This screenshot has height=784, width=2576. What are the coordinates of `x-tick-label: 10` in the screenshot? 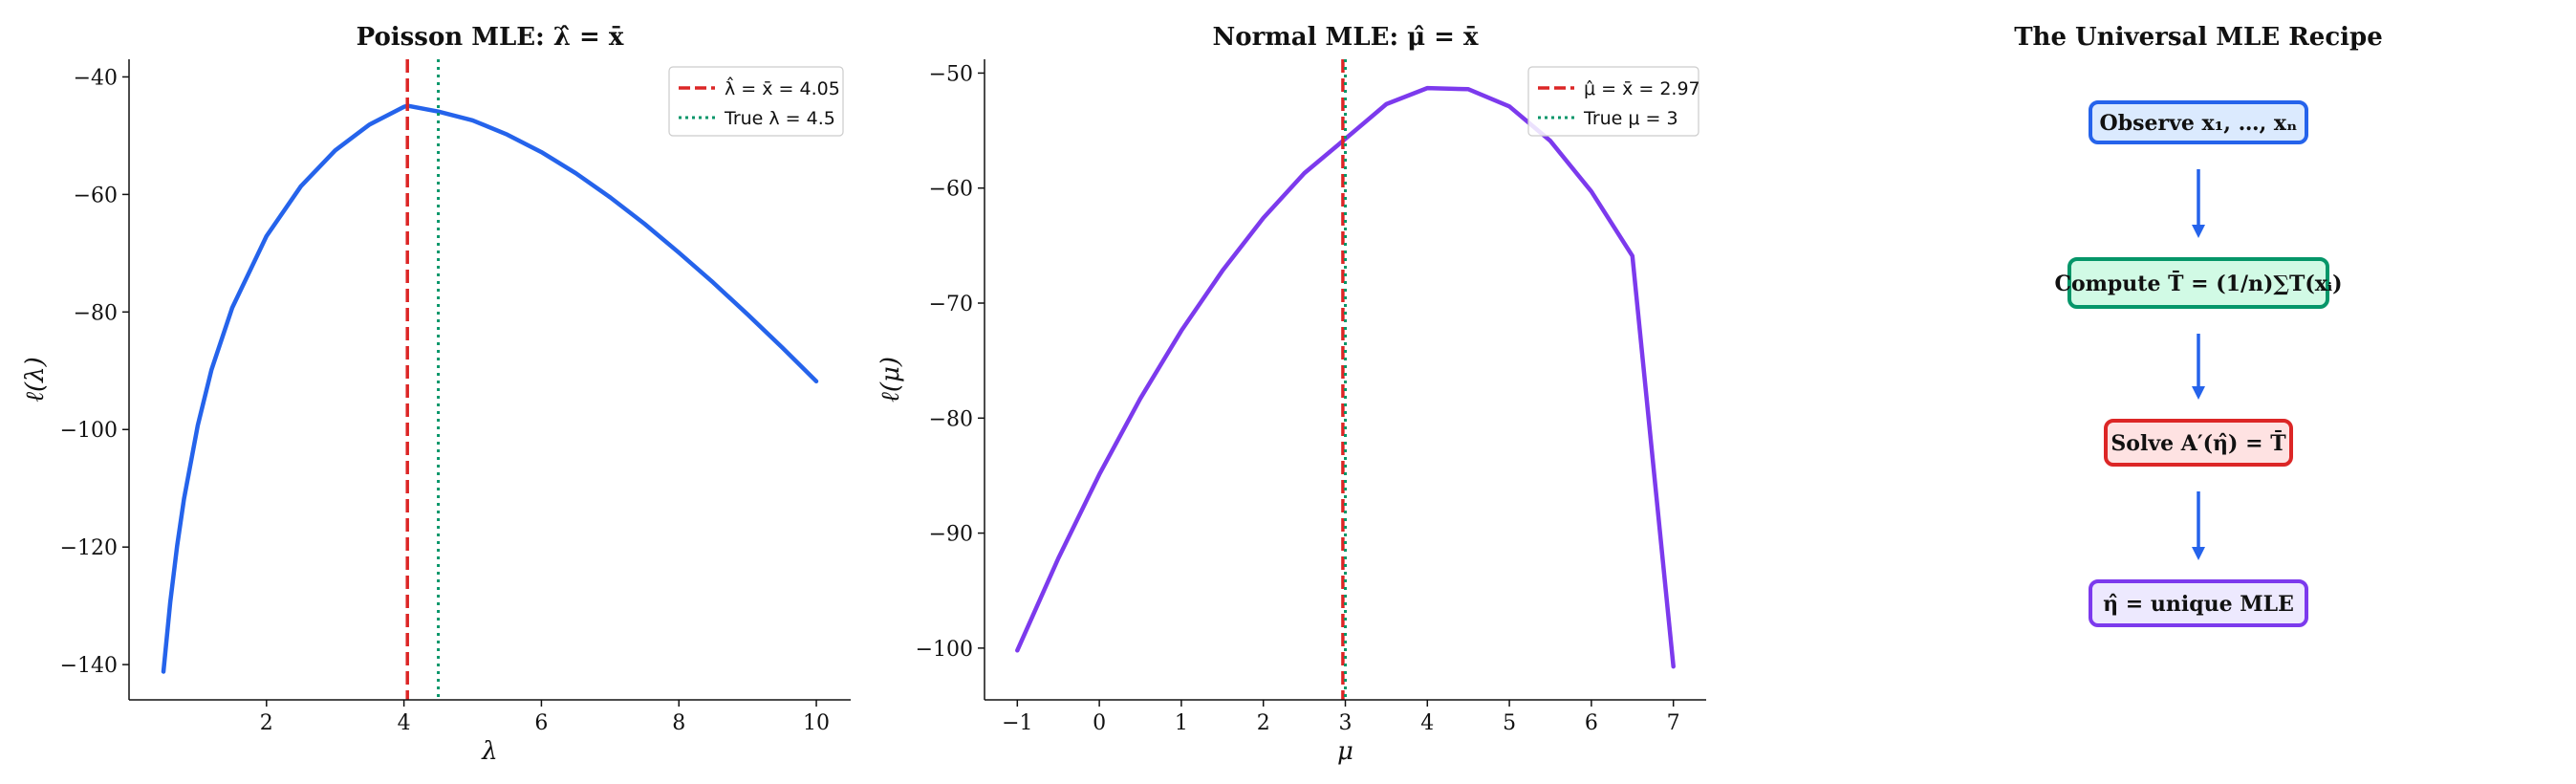 It's located at (816, 723).